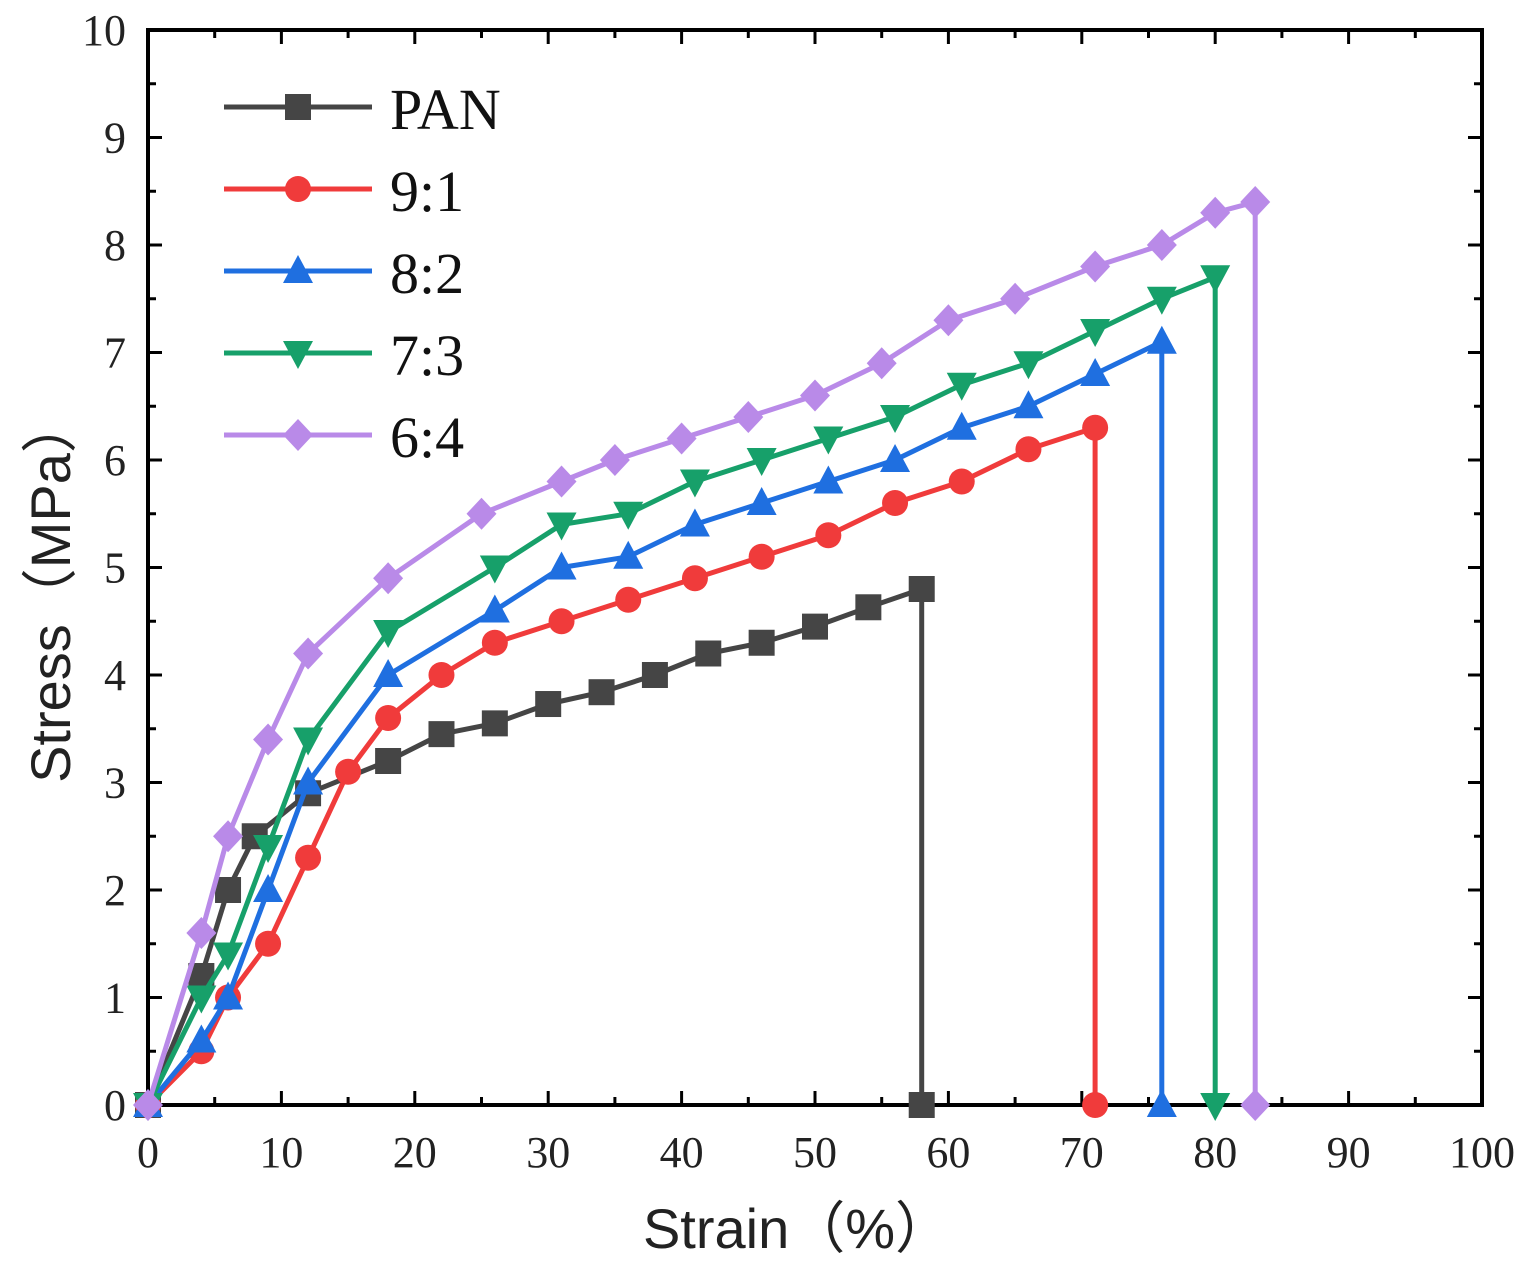 The image size is (1536, 1273). I want to click on y-tick-label: 10, so click(104, 30).